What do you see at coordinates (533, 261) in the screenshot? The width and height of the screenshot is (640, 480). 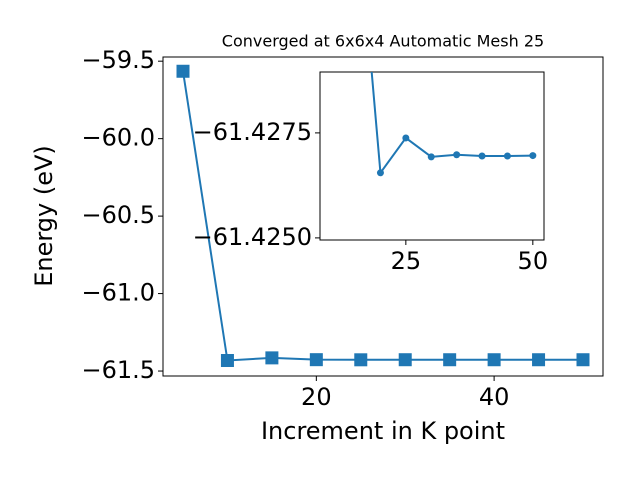 I see `x-tick-label: 50` at bounding box center [533, 261].